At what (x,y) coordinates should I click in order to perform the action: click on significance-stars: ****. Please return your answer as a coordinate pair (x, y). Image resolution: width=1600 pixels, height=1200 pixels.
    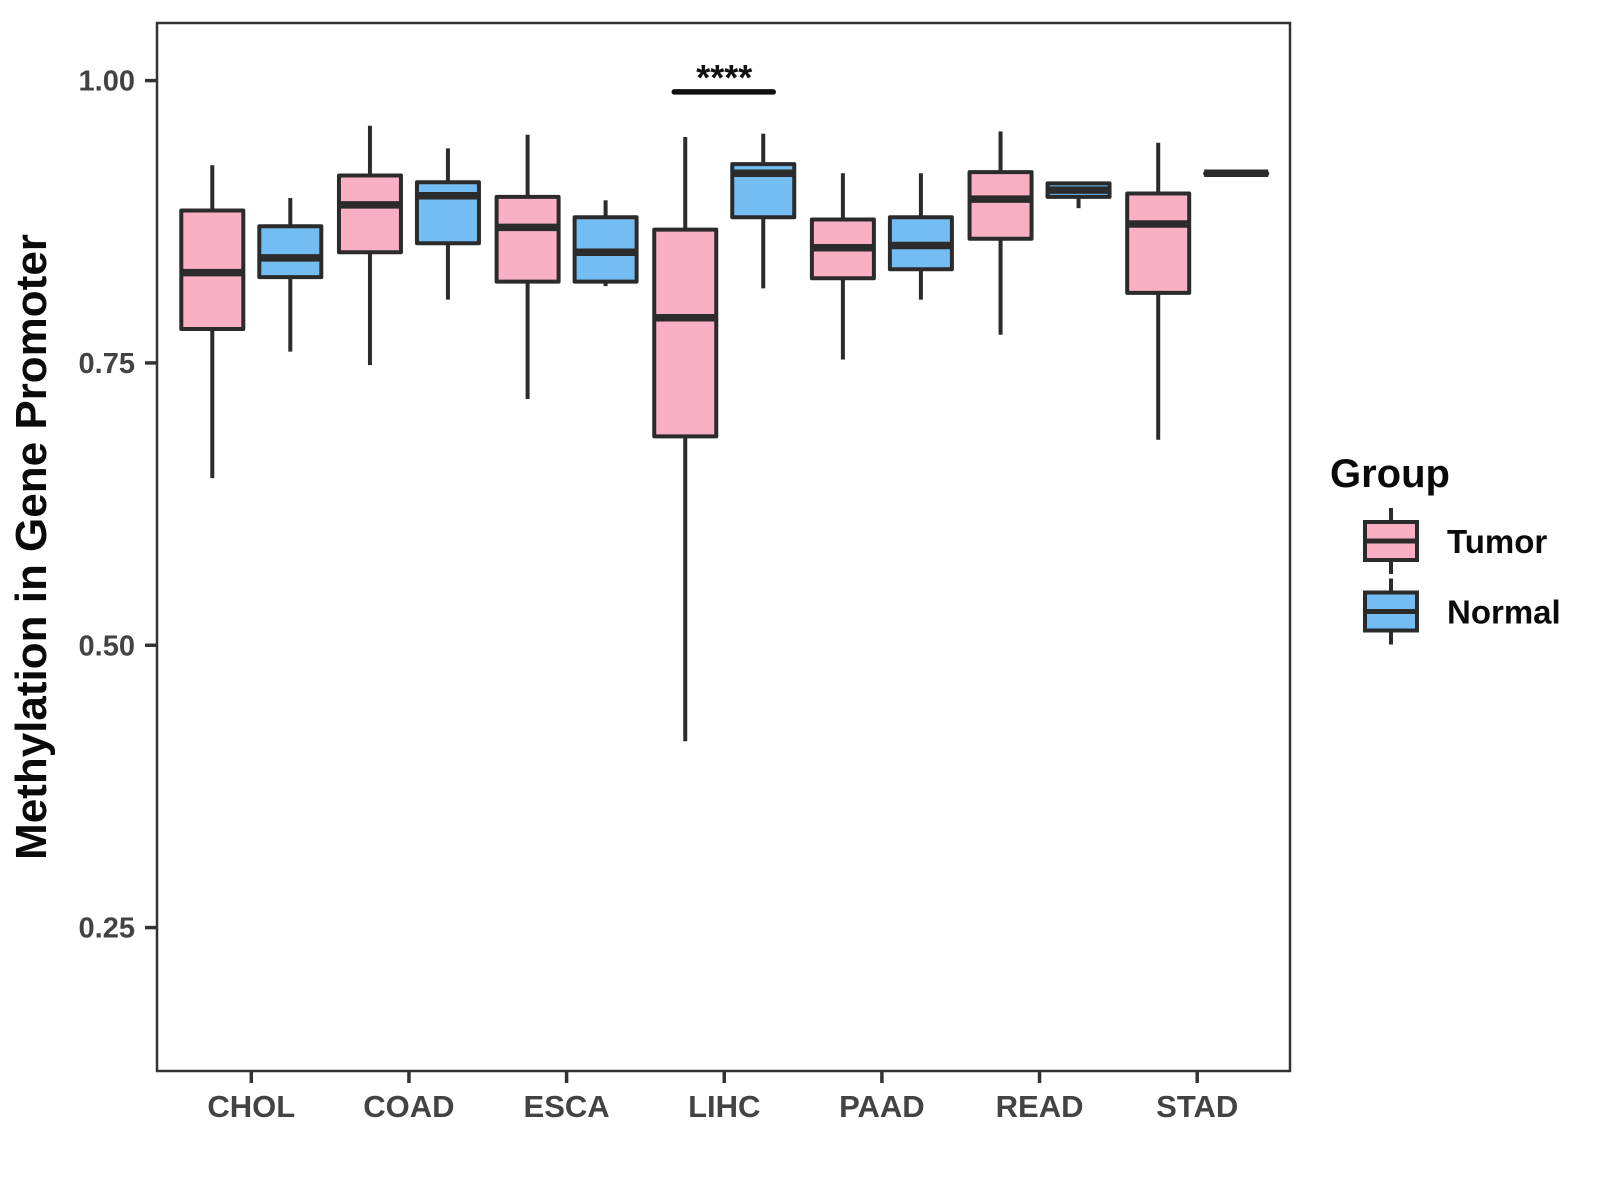
    Looking at the image, I should click on (724, 77).